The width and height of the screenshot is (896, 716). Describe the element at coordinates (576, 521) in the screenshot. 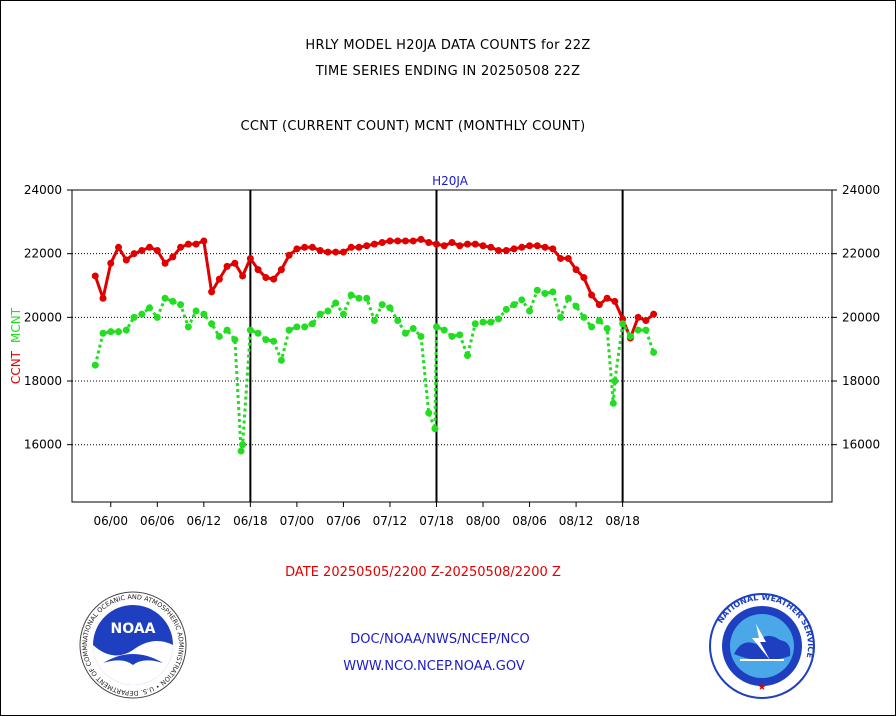

I see `x-tick-label: 08/12` at that location.